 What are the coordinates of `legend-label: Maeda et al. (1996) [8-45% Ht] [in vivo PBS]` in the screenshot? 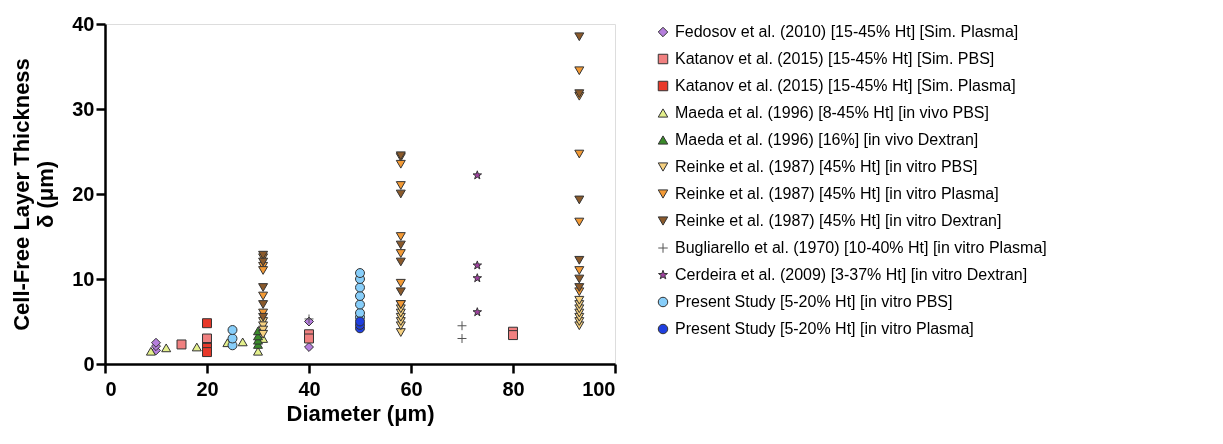 It's located at (832, 112).